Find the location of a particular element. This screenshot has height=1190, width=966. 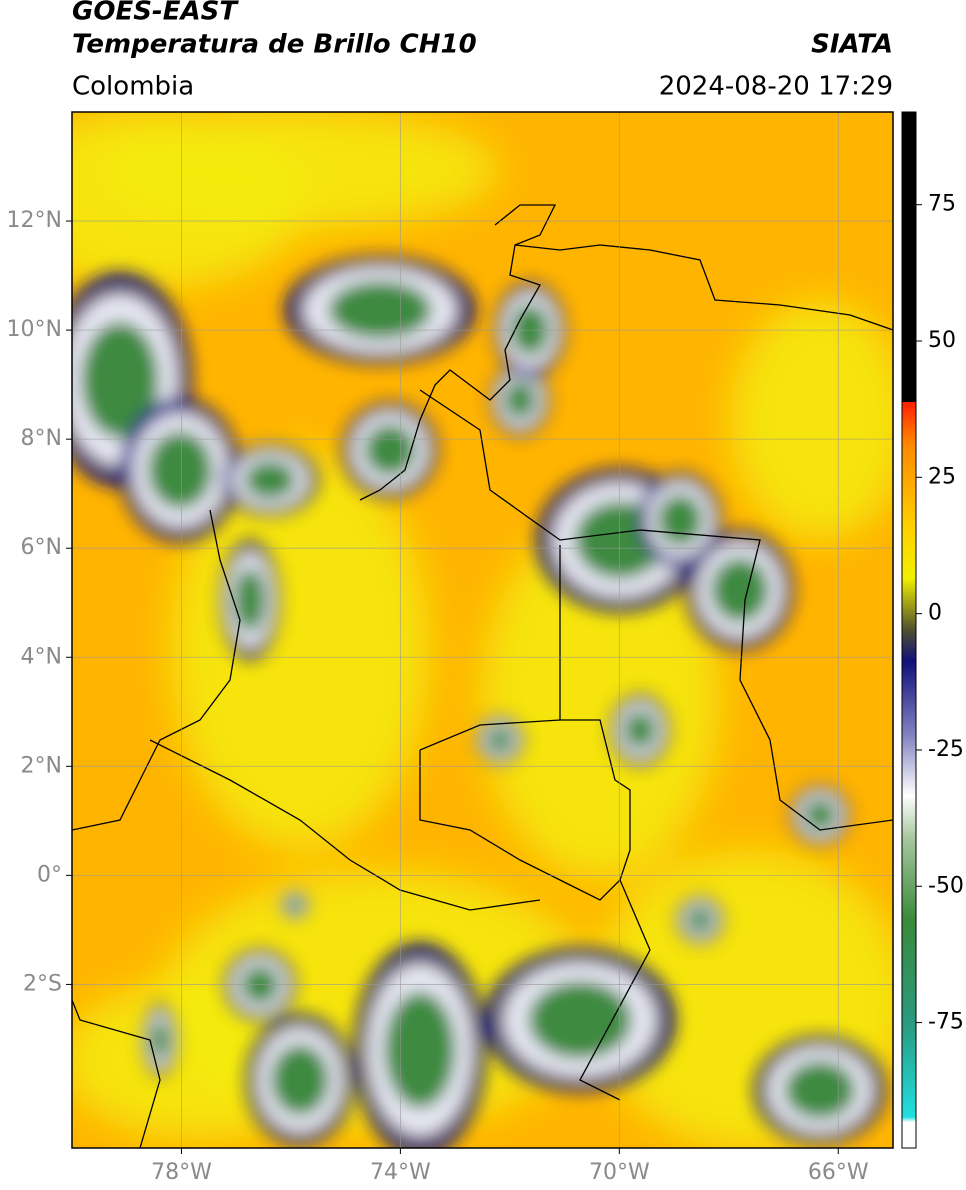

lat-tick-label: 12°N is located at coordinates (34, 220).